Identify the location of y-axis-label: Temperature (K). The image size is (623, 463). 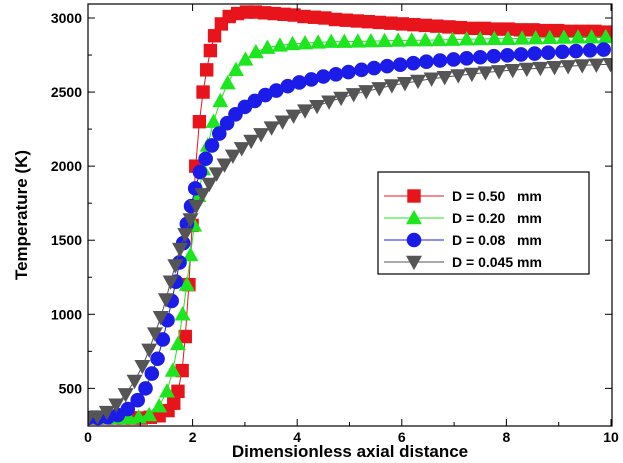
(21, 215).